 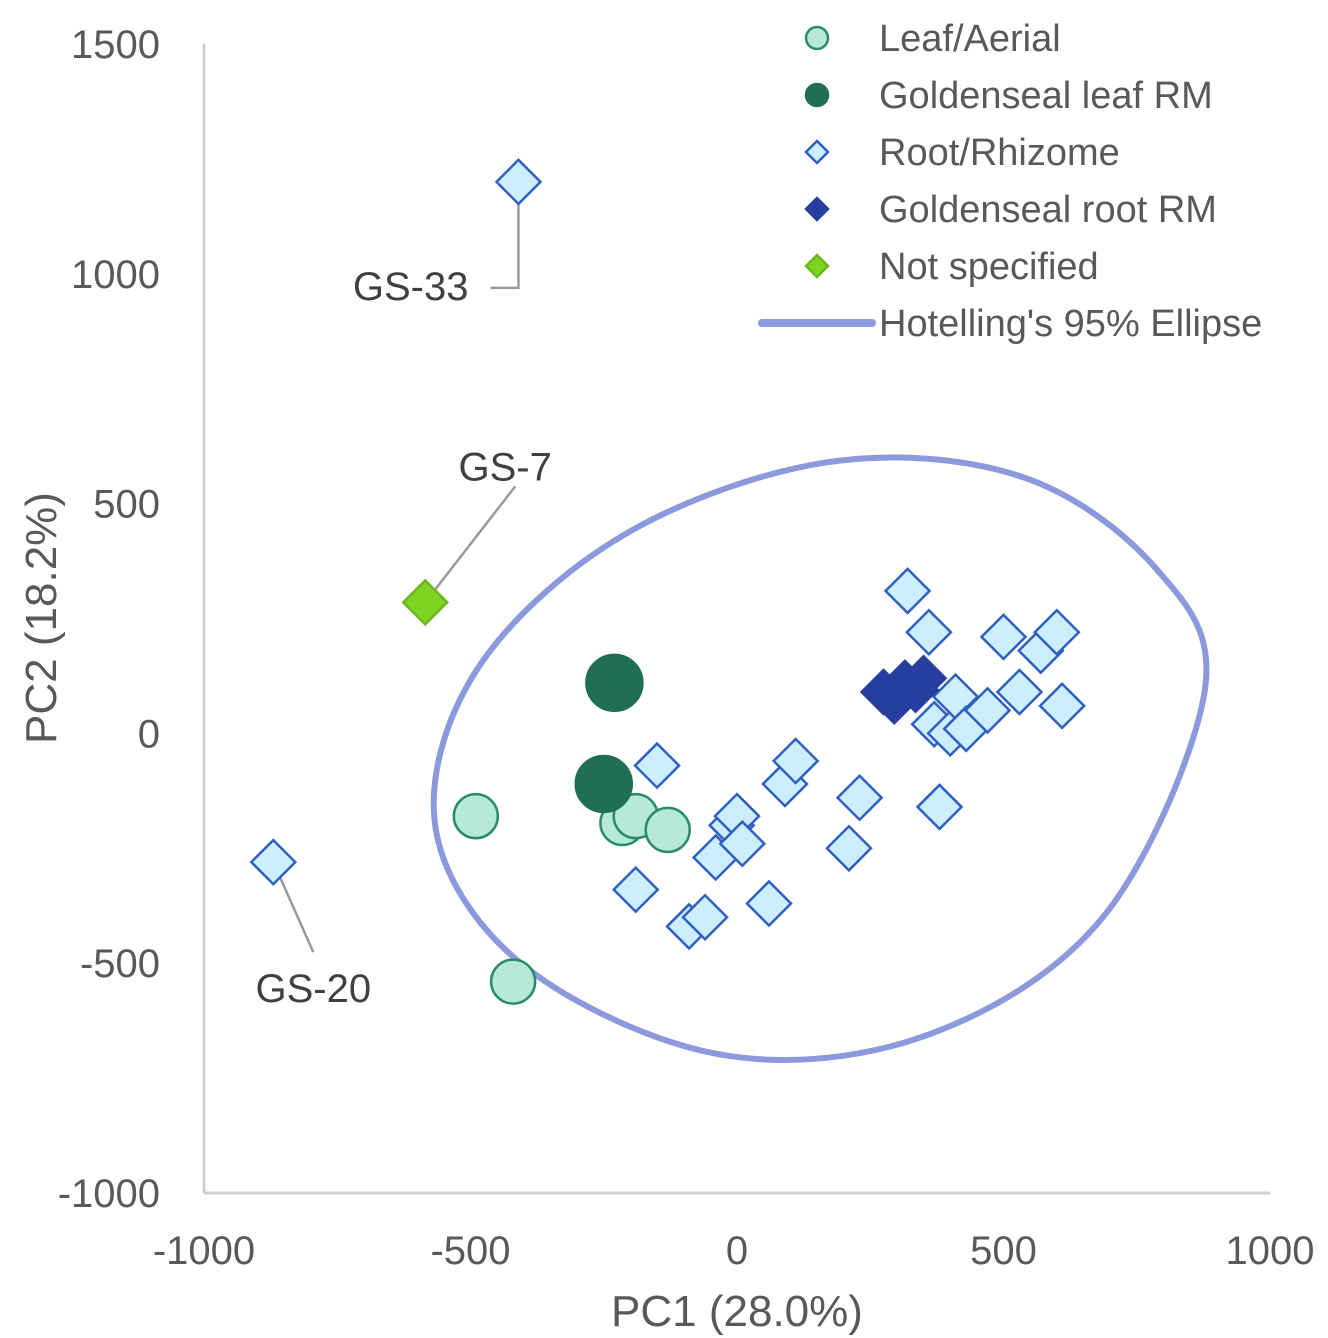 I want to click on x-tick-label: 0, so click(x=737, y=1251).